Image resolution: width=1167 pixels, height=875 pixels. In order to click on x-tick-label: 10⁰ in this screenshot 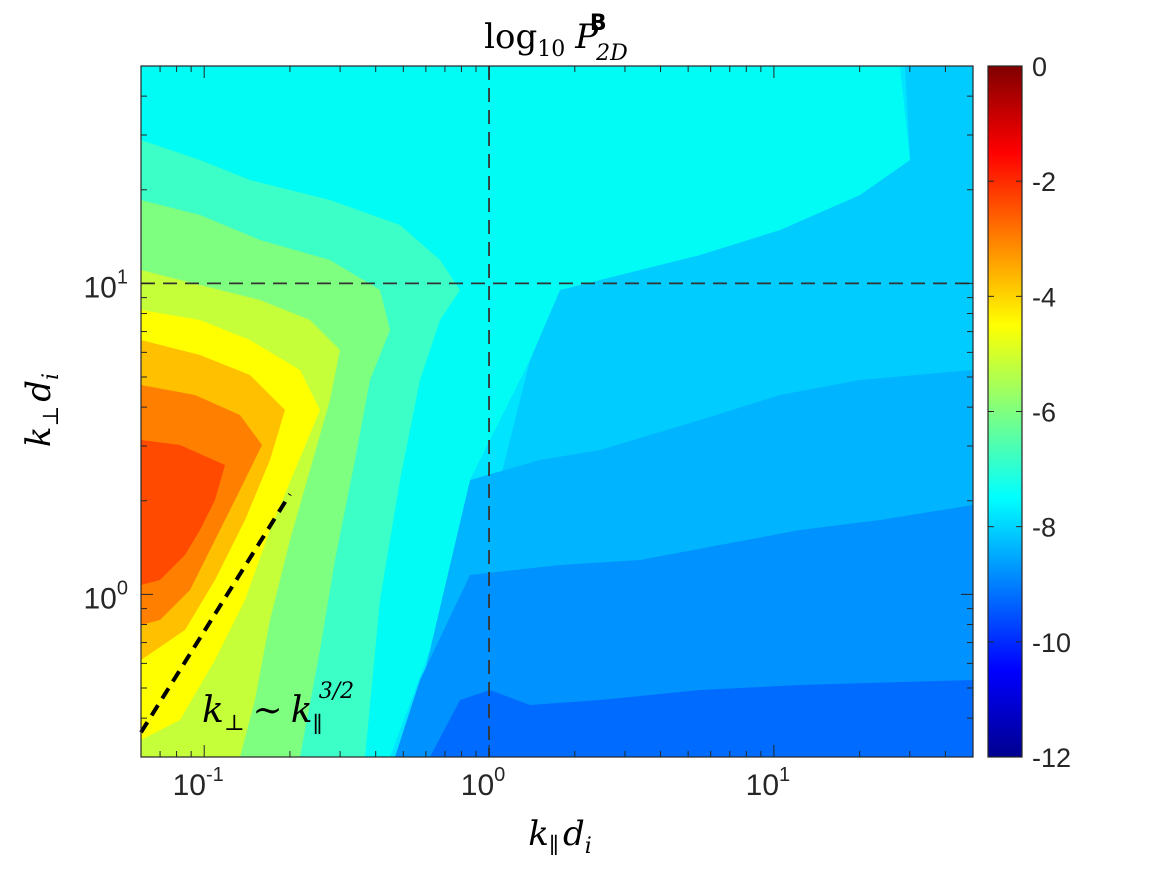, I will do `click(483, 783)`.